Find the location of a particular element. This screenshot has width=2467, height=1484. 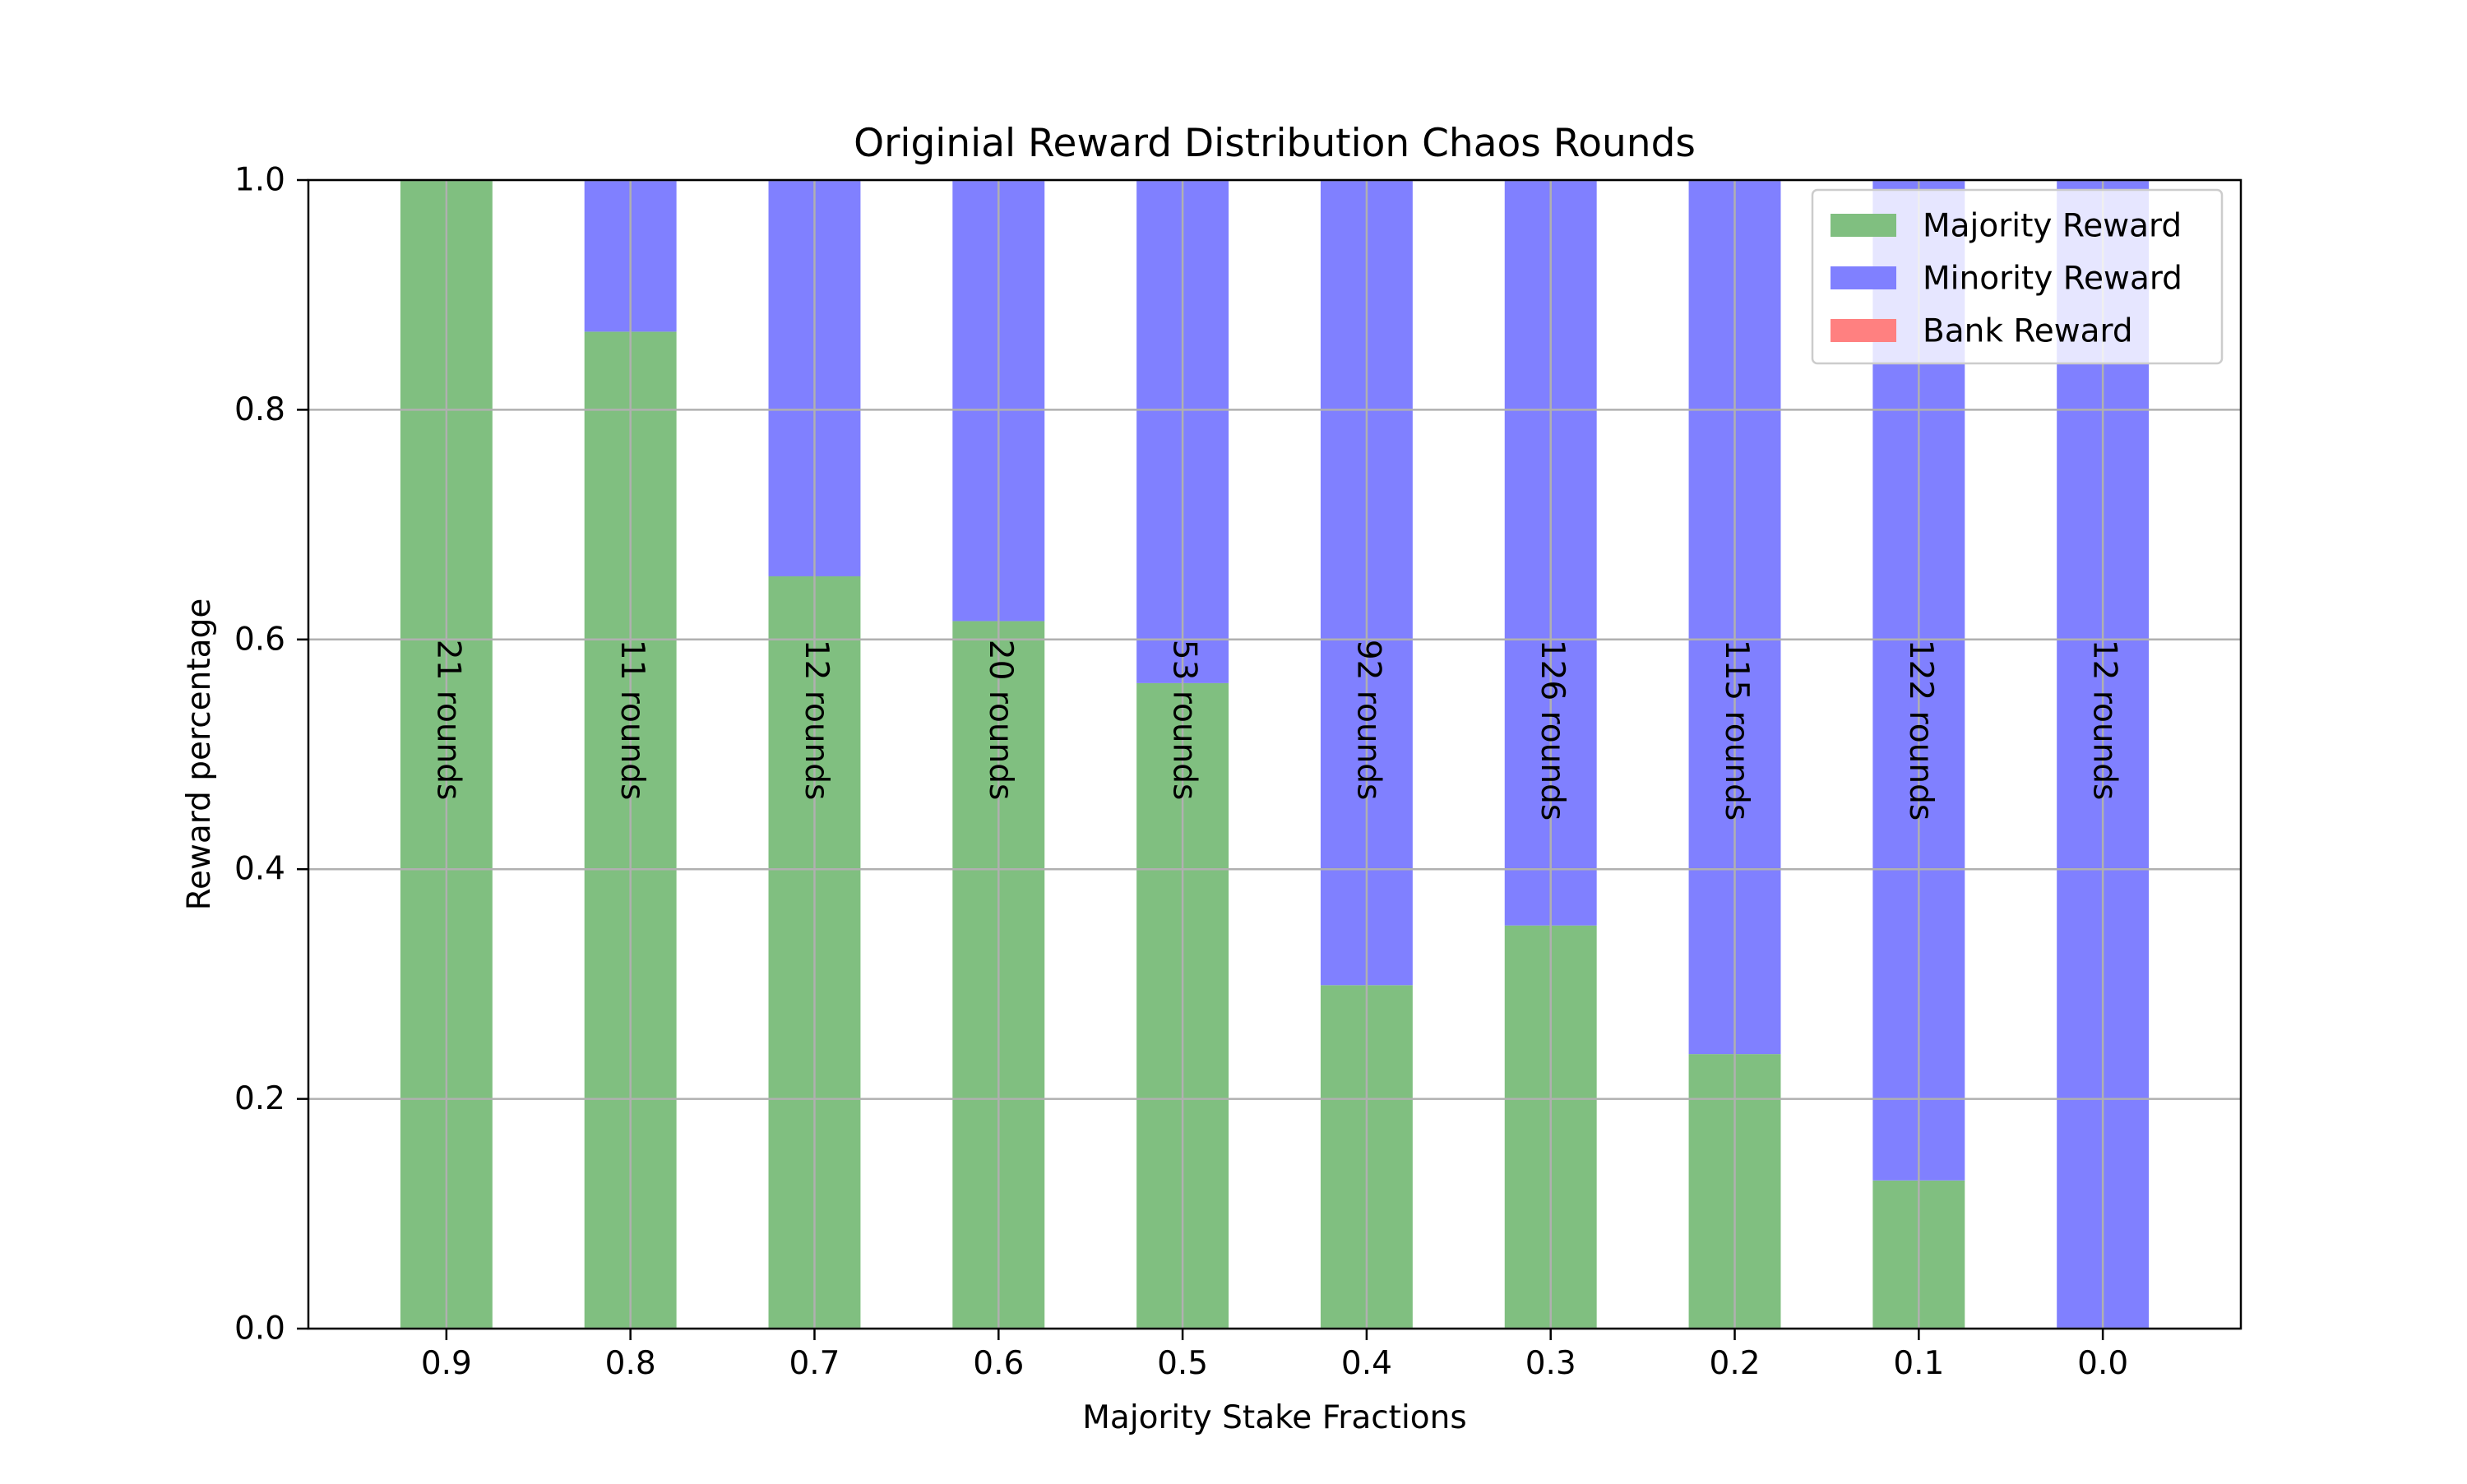

x-tick-label: 0.7 is located at coordinates (815, 1363).